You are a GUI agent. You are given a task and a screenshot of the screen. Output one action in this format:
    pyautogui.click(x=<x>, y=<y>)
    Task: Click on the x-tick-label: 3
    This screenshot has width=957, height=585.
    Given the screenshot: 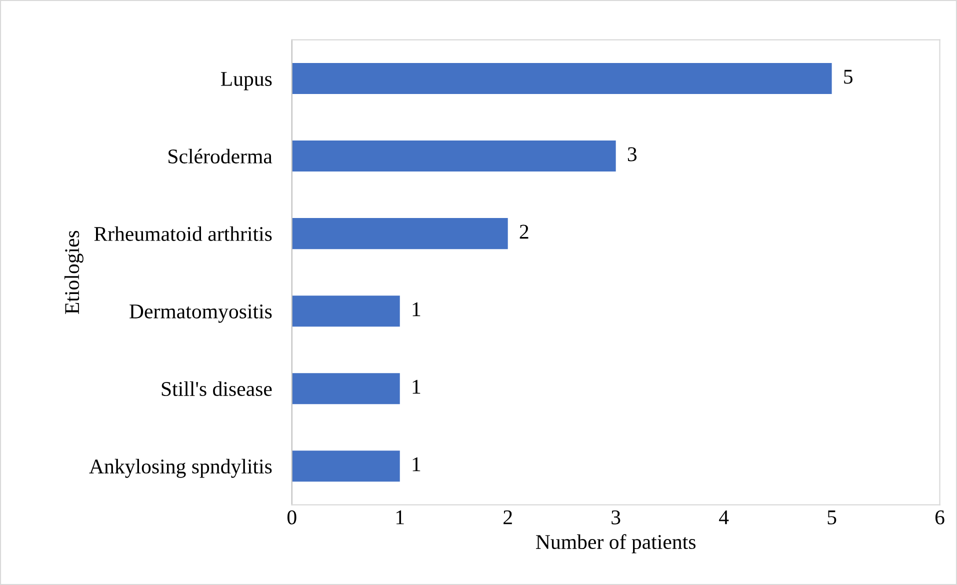 What is the action you would take?
    pyautogui.click(x=616, y=517)
    